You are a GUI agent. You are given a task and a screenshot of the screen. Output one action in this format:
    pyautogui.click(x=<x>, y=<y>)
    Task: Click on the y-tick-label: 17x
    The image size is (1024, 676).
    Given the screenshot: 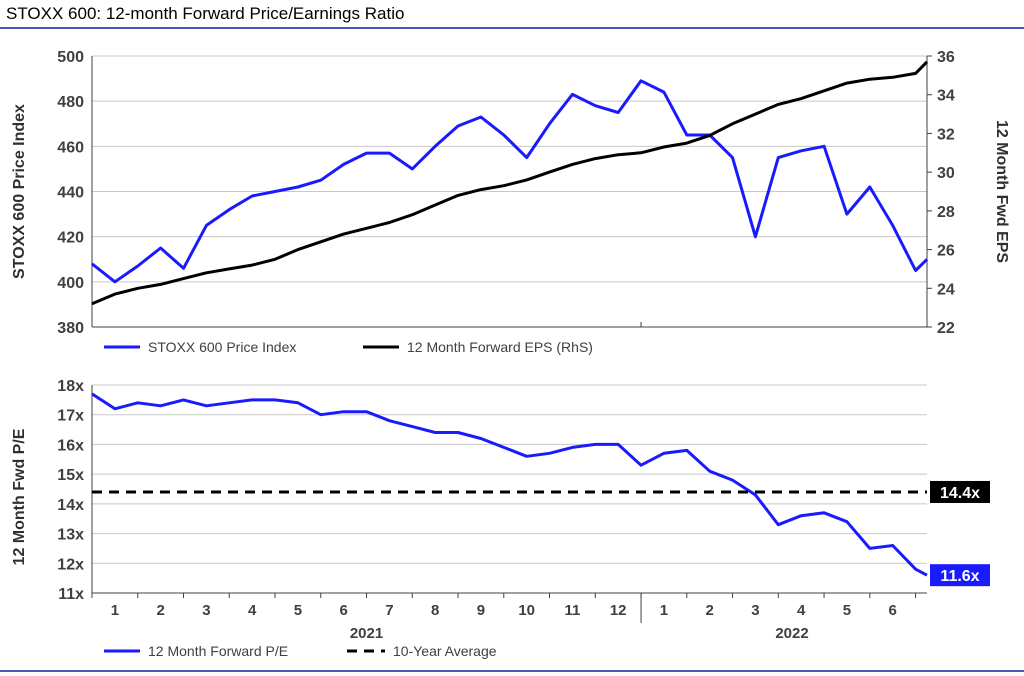 What is the action you would take?
    pyautogui.click(x=70, y=416)
    